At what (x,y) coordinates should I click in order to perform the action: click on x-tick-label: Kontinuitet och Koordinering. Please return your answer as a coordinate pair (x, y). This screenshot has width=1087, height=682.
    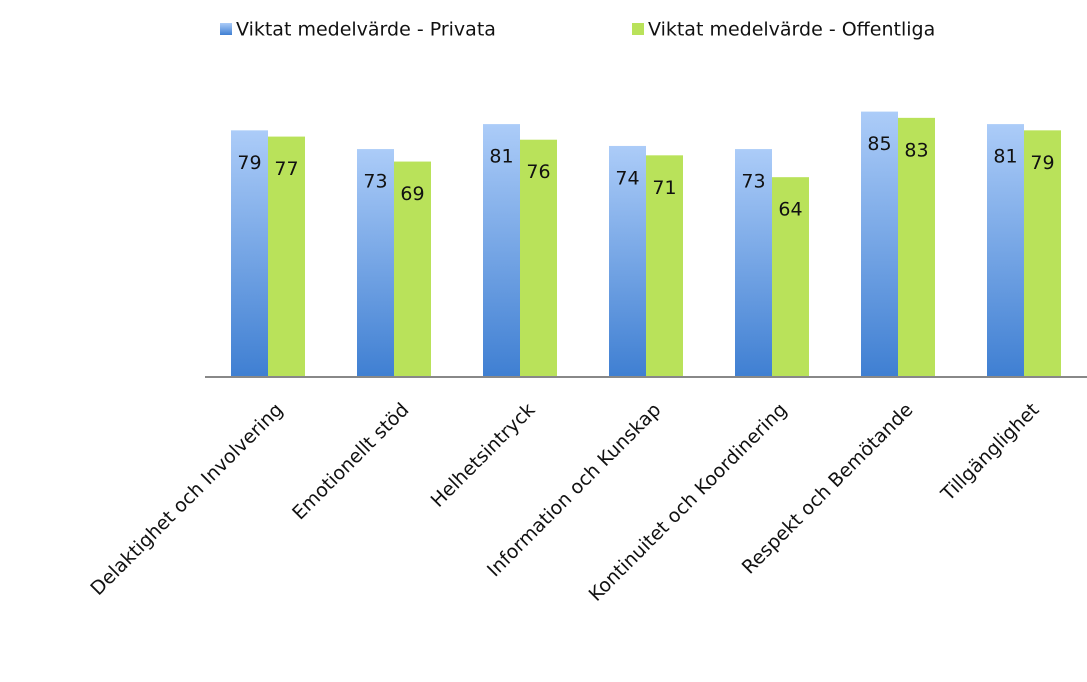
    Looking at the image, I should click on (688, 502).